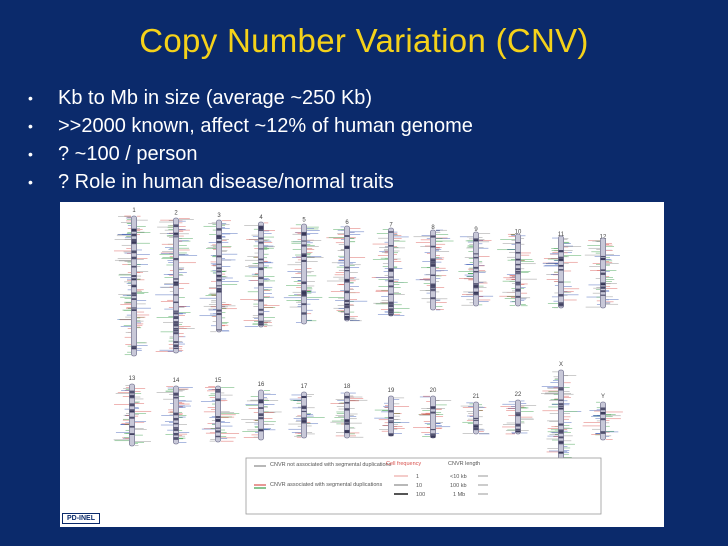 The height and width of the screenshot is (546, 728). What do you see at coordinates (261, 385) in the screenshot?
I see `chromosome-label: 16` at bounding box center [261, 385].